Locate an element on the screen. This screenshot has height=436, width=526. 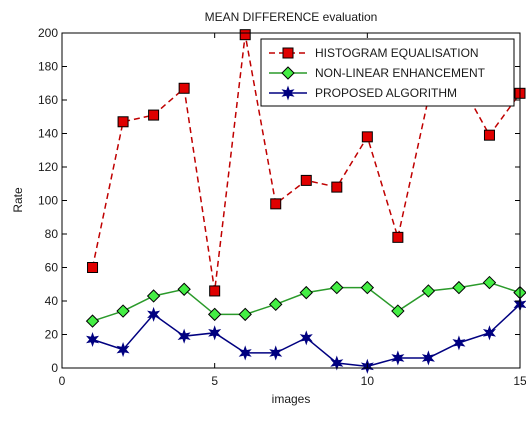
x-tick-label: 0 is located at coordinates (62, 381).